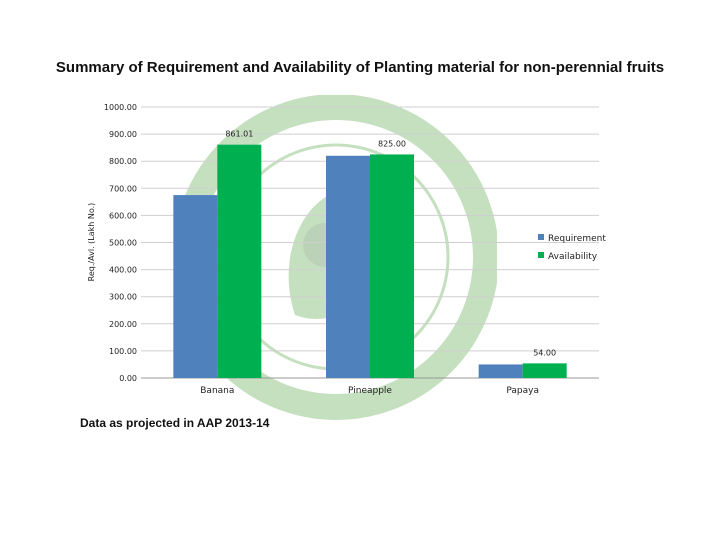  Describe the element at coordinates (91, 242) in the screenshot. I see `y-axis-label: Req./Avl. (Lakh No.)` at that location.